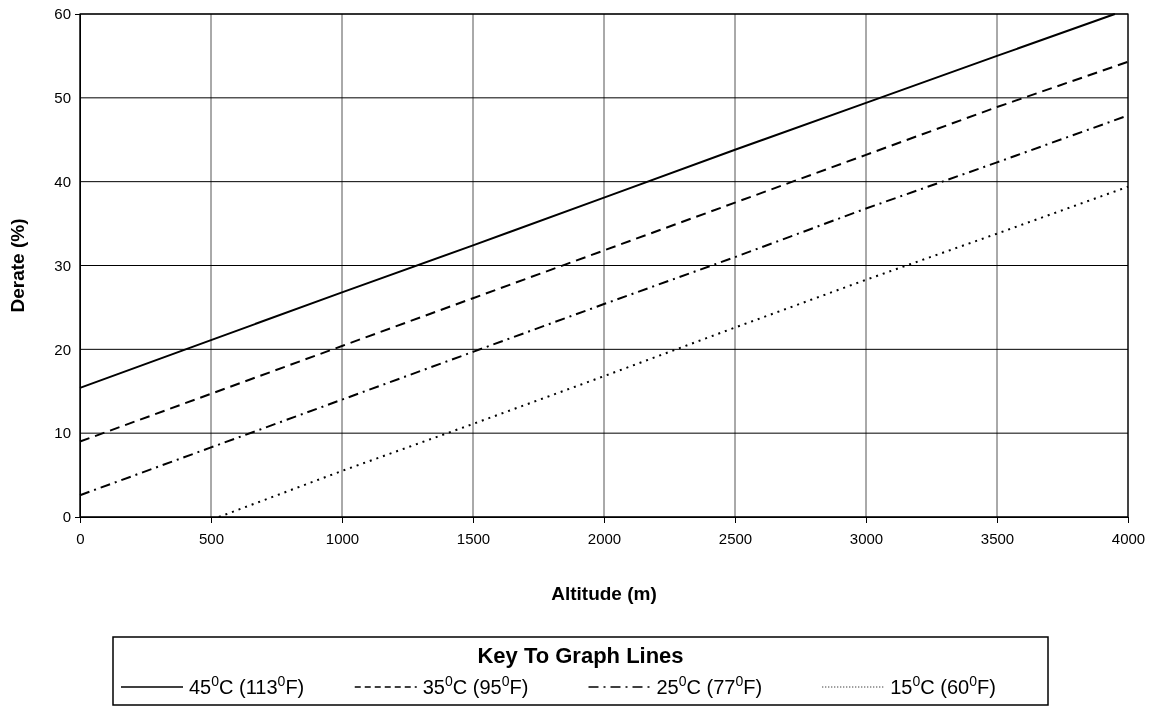 The image size is (1151, 707). I want to click on y-tick-label: 10, so click(62, 433).